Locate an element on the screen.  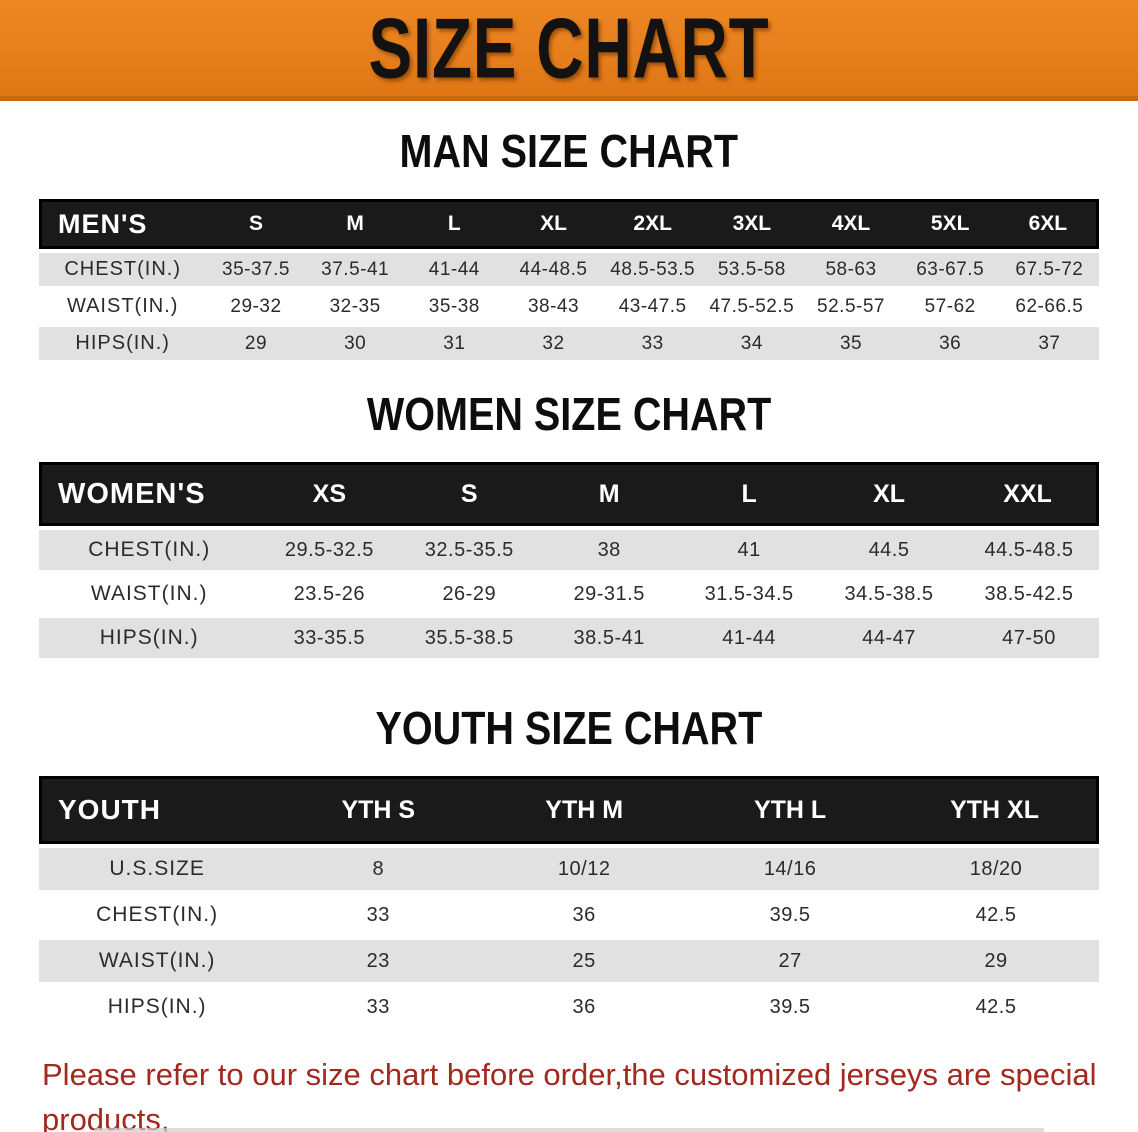
row-label-cell: U.S.SIZE is located at coordinates (157, 869).